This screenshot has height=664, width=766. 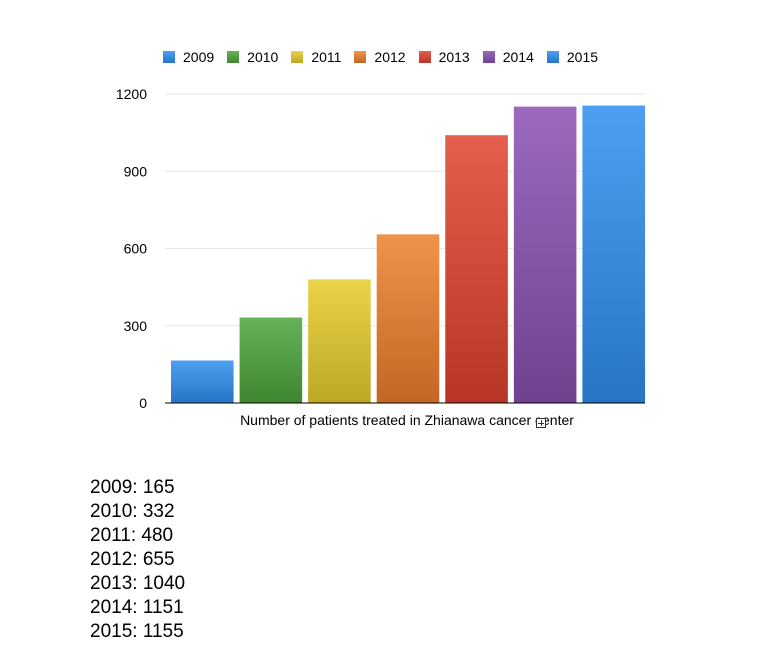 I want to click on data-row-2011: 2011: 480, so click(x=132, y=535).